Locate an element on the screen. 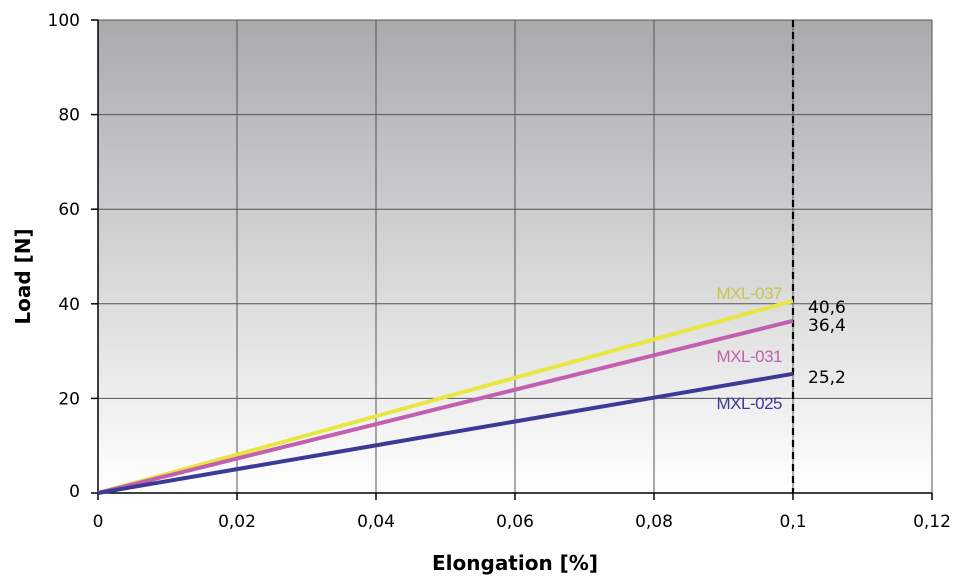  series-name-label: MXL-031 is located at coordinates (750, 356).